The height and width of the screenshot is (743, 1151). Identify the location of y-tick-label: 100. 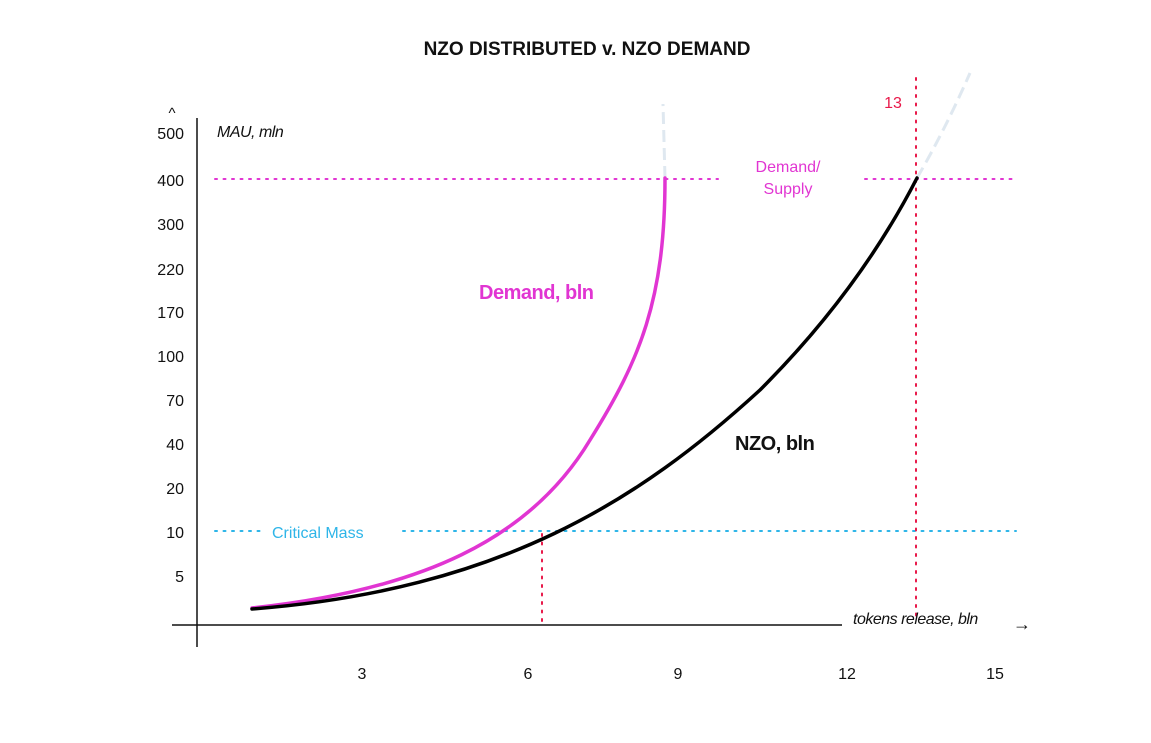
(170, 357).